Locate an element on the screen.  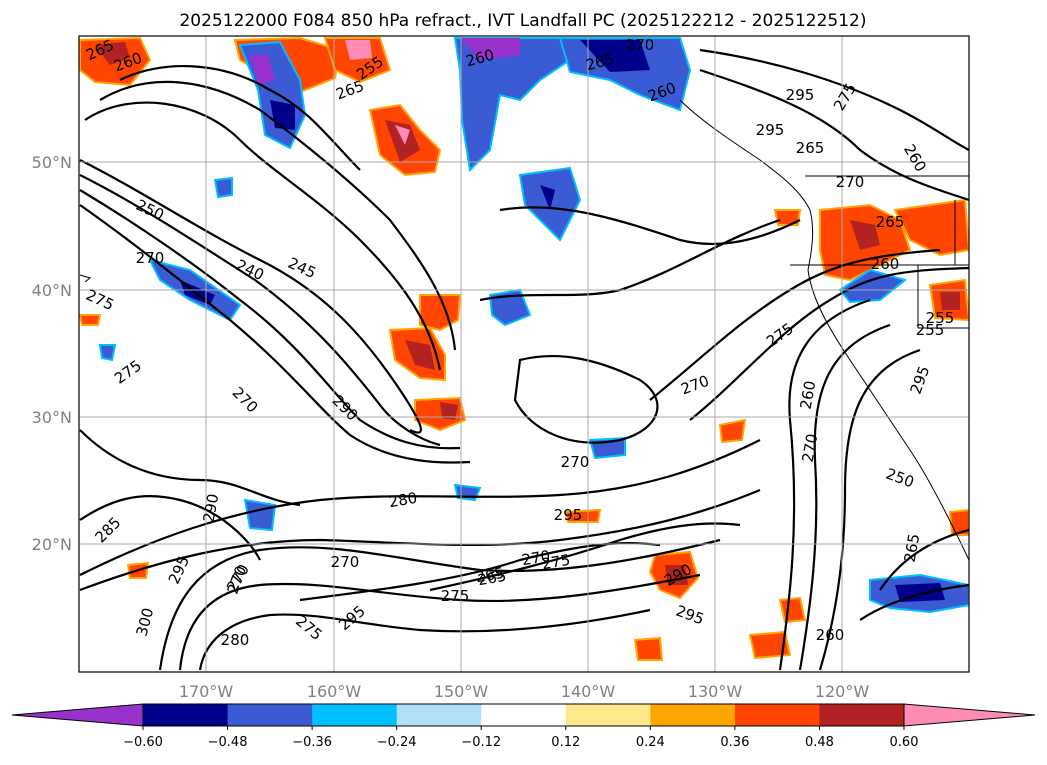
colorbar-segments is located at coordinates (523, 715).